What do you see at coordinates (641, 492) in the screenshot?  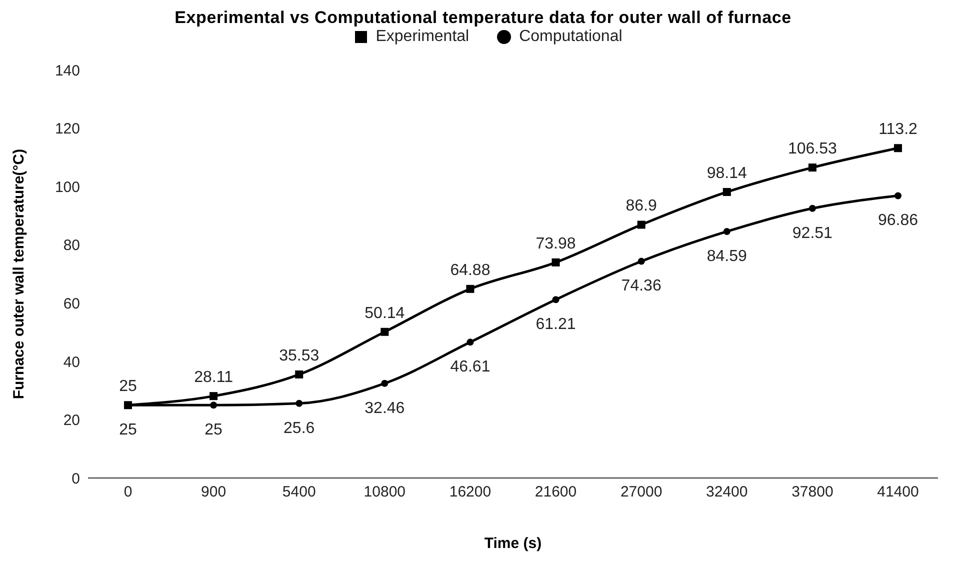 I see `x-tick-label: 27000` at bounding box center [641, 492].